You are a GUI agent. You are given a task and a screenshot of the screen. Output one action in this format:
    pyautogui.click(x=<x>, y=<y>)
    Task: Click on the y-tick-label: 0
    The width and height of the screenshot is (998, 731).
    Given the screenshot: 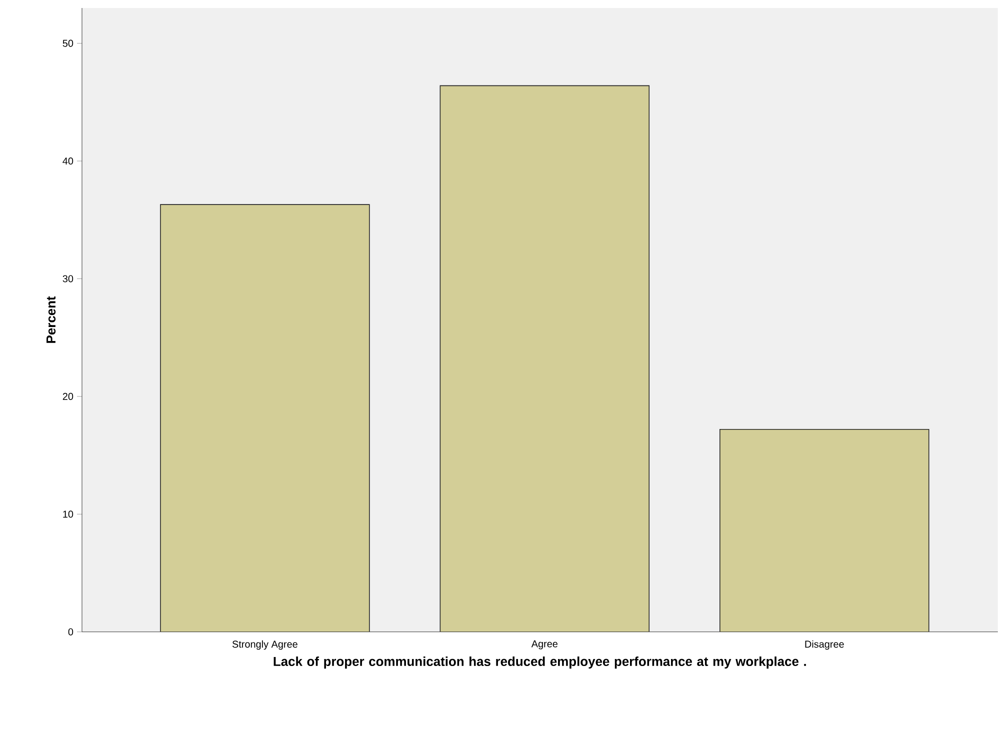 What is the action you would take?
    pyautogui.click(x=71, y=632)
    